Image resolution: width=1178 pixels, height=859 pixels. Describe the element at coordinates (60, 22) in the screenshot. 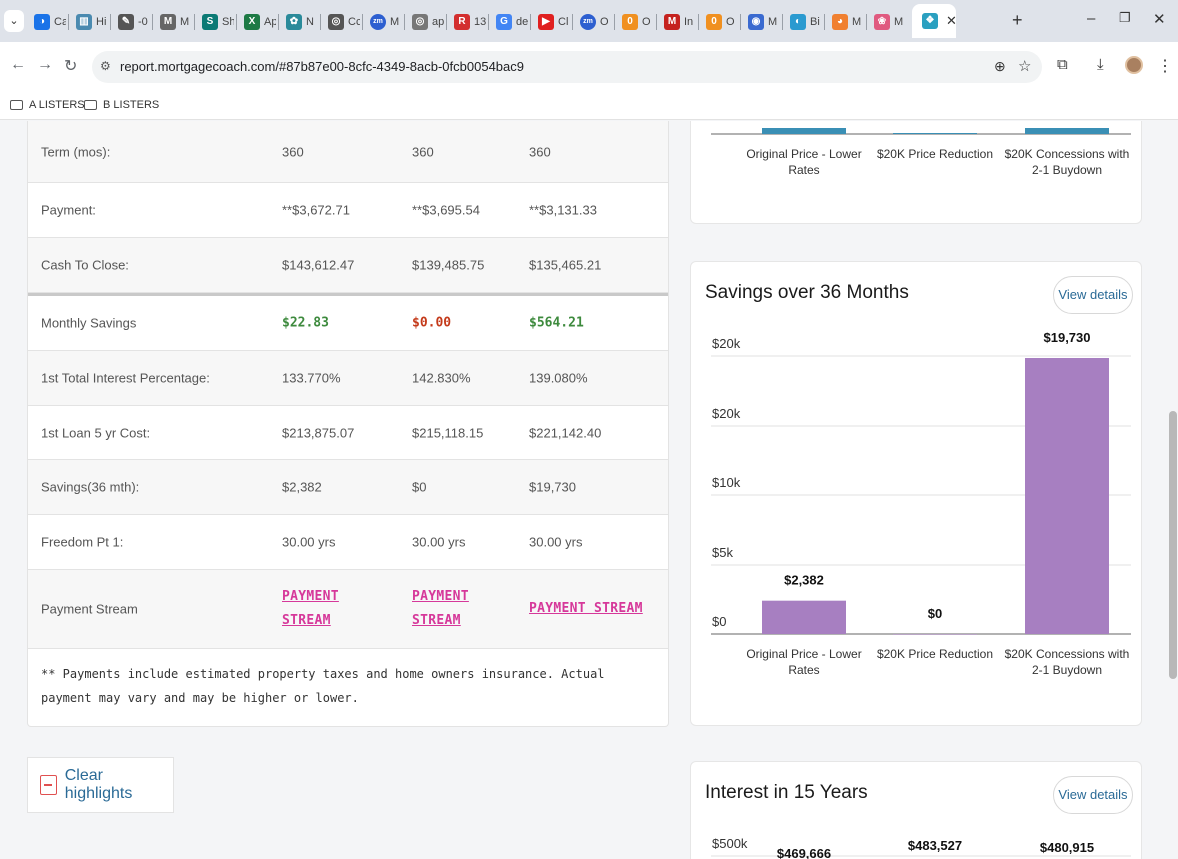

I see `tab-title: Ca` at that location.